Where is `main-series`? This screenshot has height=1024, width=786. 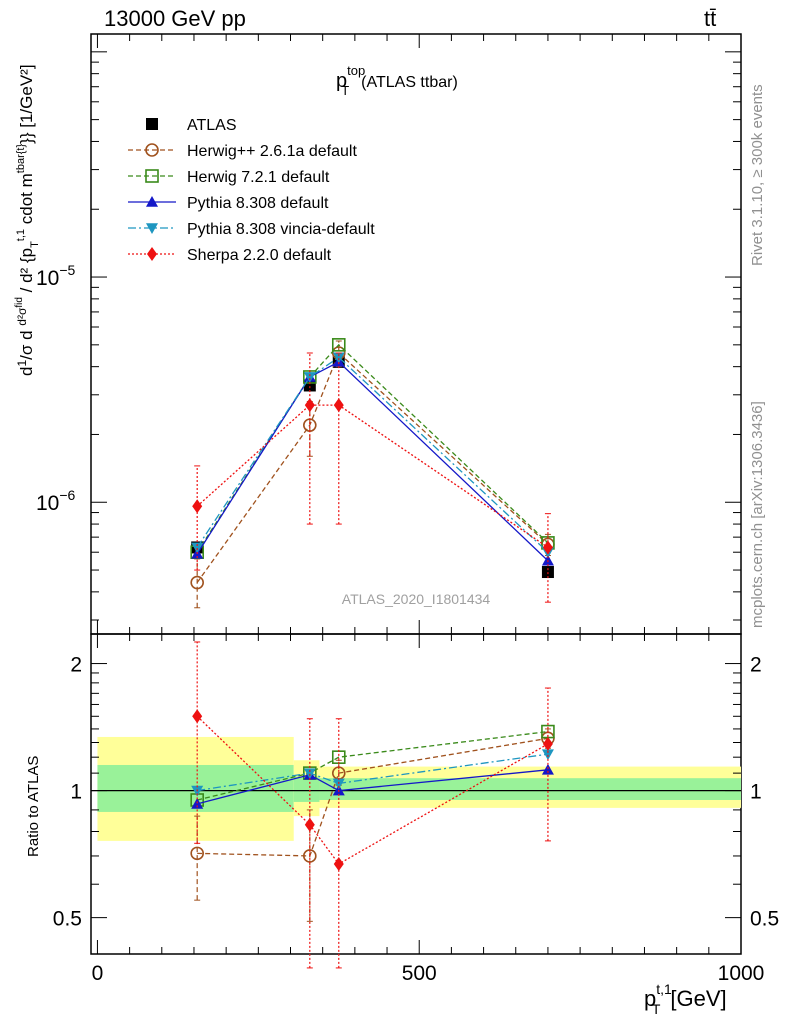
main-series is located at coordinates (372, 473).